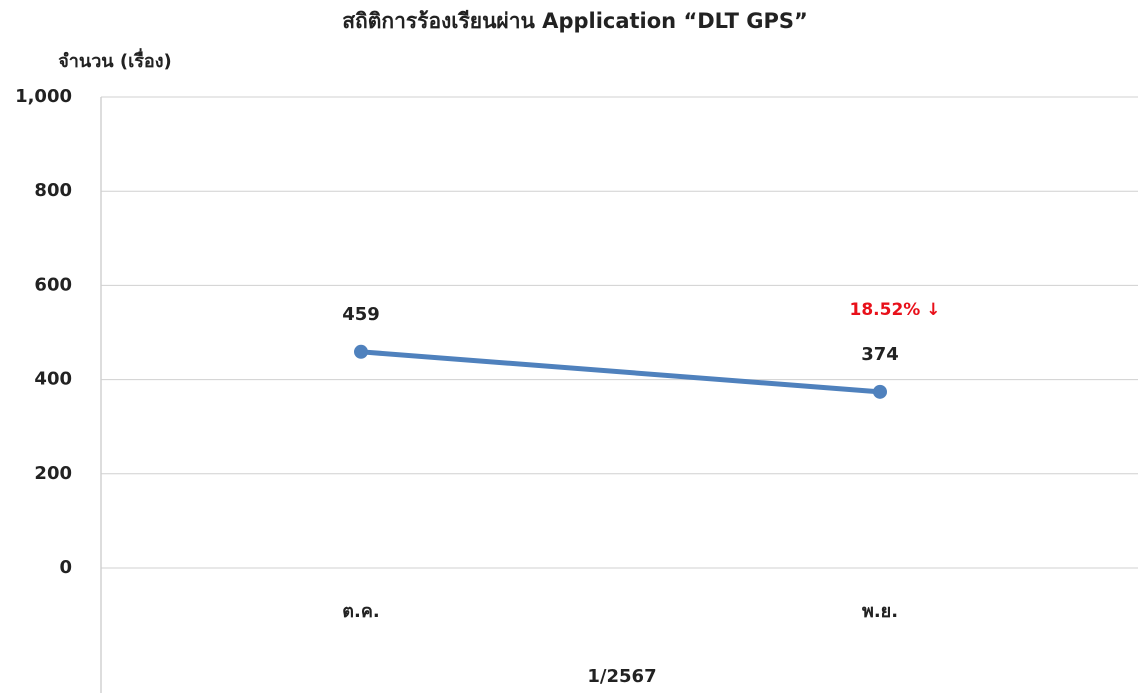 Image resolution: width=1138 pixels, height=693 pixels. I want to click on annotation: 18.52% ↓, so click(895, 310).